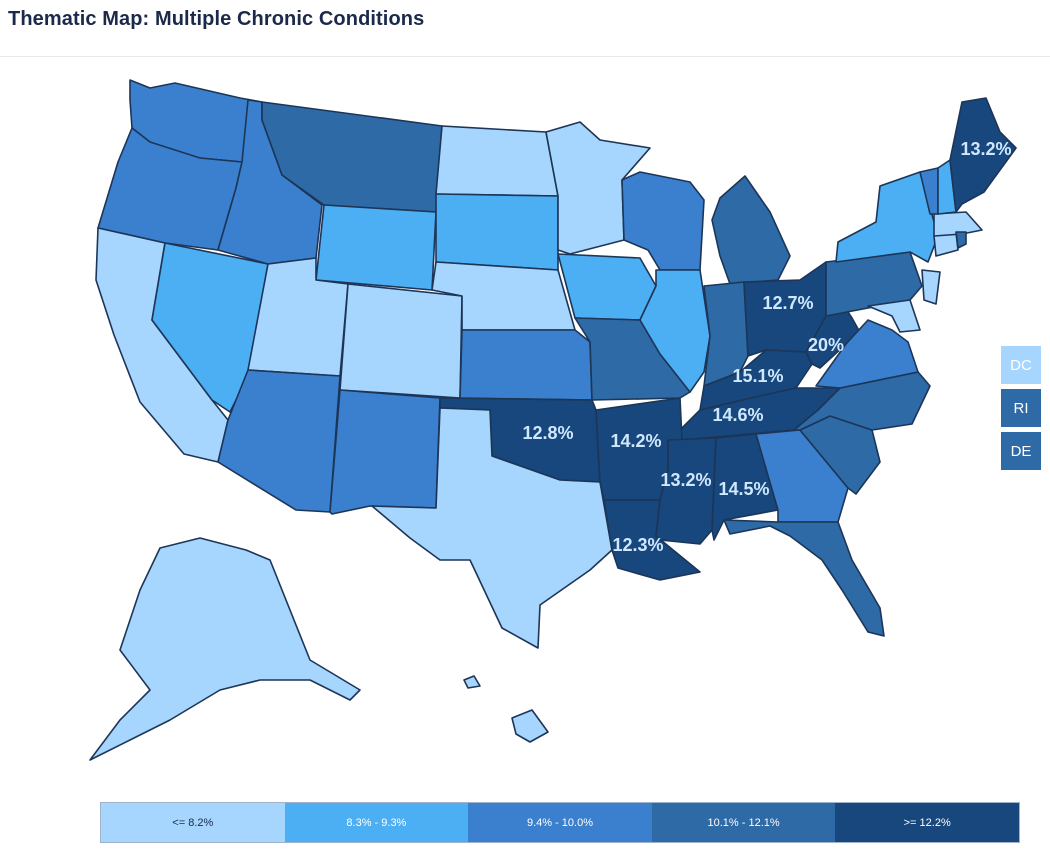 The width and height of the screenshot is (1050, 849). Describe the element at coordinates (751, 230) in the screenshot. I see `state-mi` at that location.